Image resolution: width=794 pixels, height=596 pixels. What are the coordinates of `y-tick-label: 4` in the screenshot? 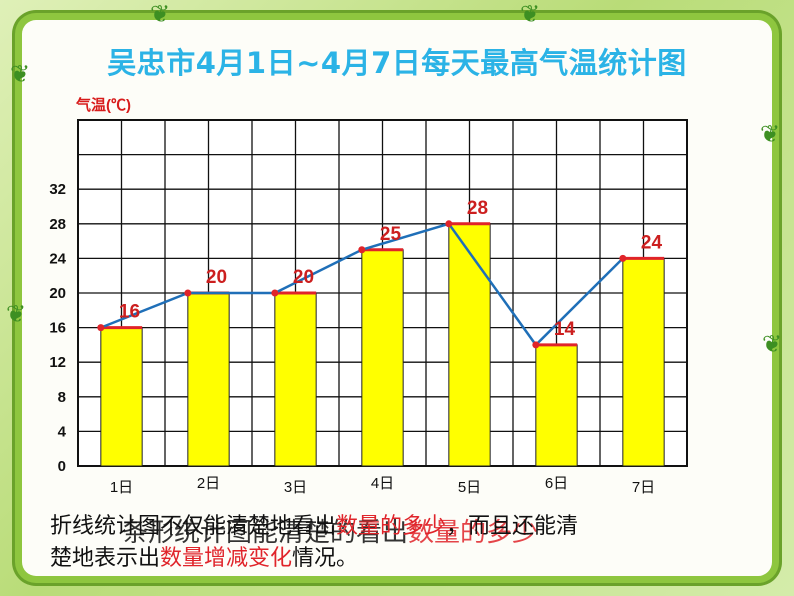 It's located at (62, 431).